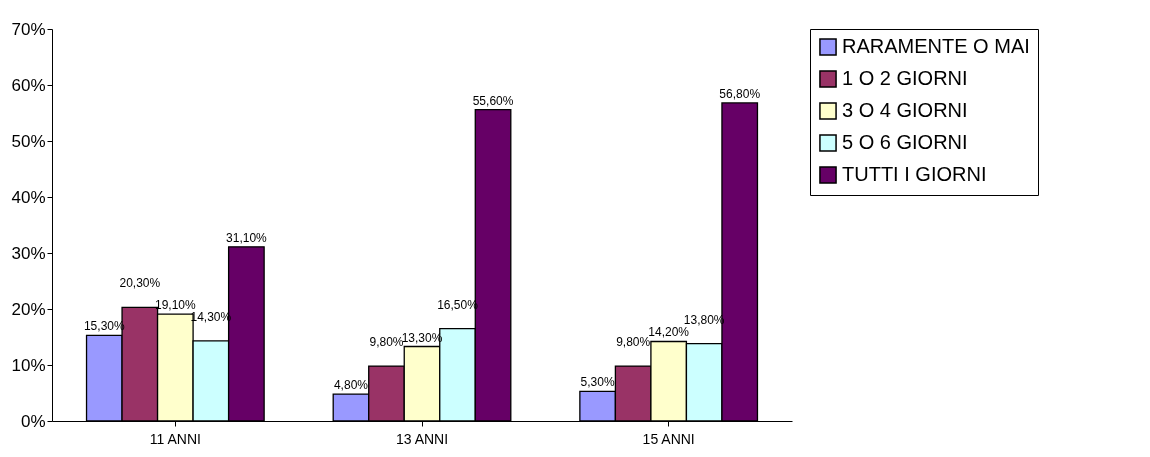 Image resolution: width=1150 pixels, height=457 pixels. Describe the element at coordinates (740, 93) in the screenshot. I see `data-label: 56,80%` at that location.